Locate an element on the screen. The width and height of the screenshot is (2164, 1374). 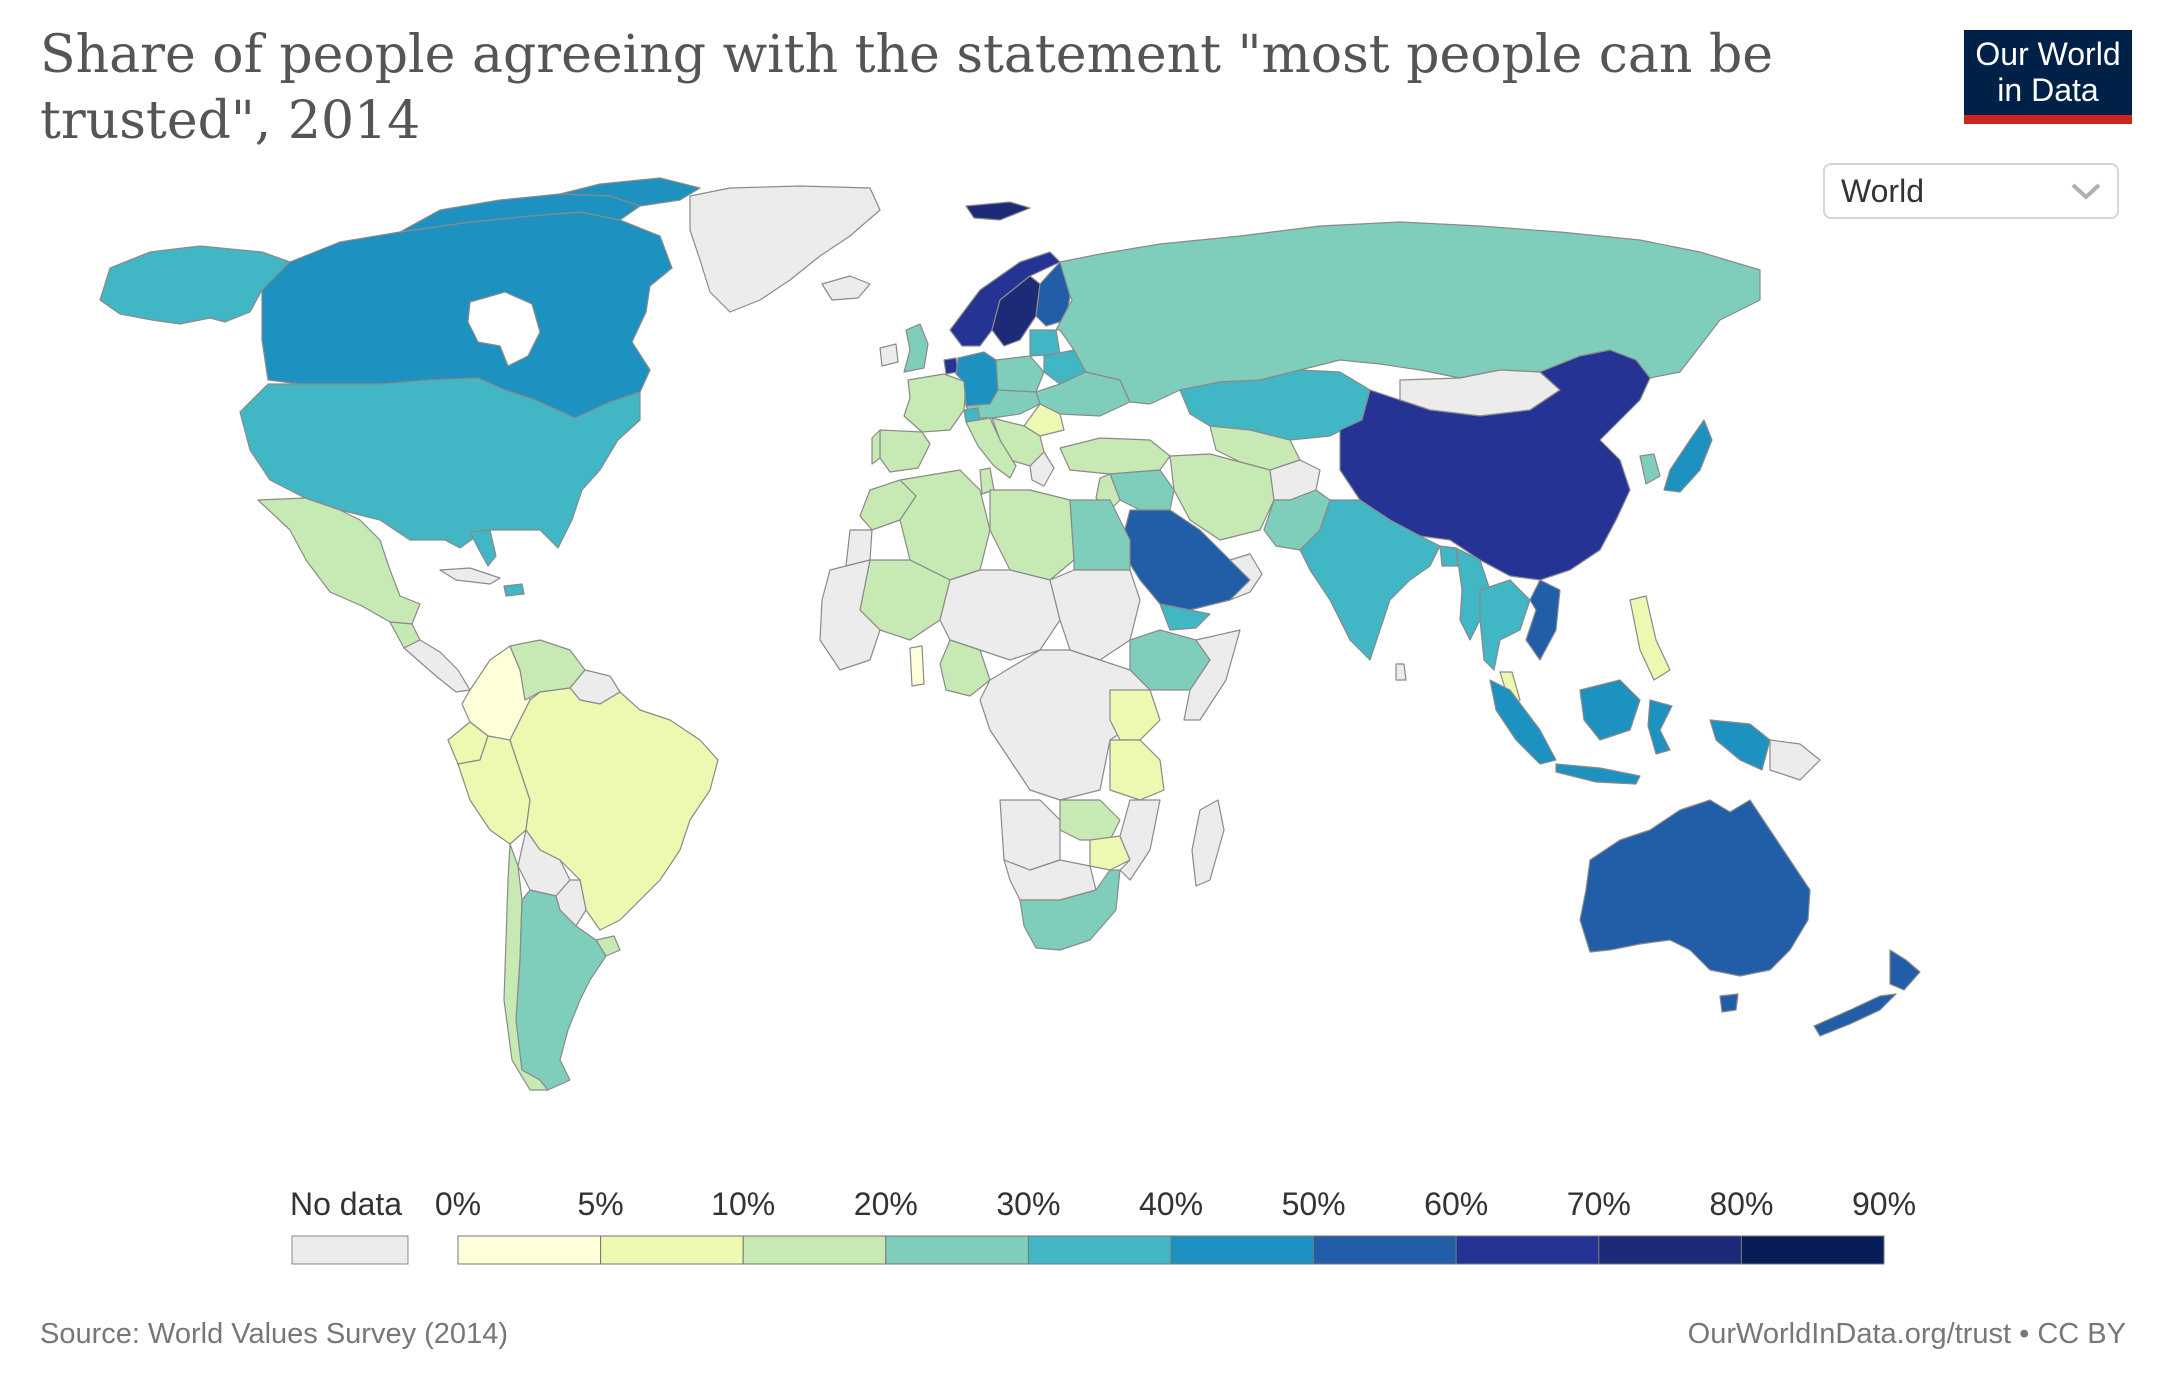
legend-nodata-swatch is located at coordinates (350, 1250).